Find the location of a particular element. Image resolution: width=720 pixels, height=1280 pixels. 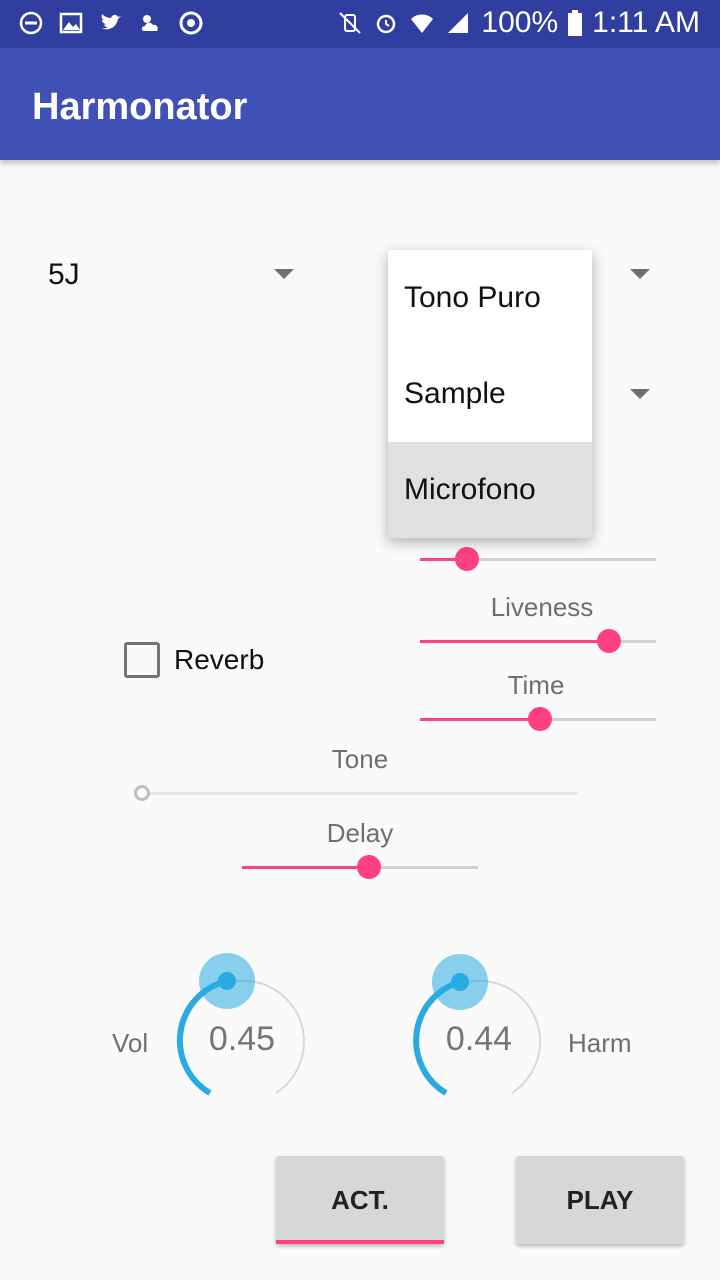

spinner-popup-menu: Tono Puro Sample Microfono is located at coordinates (490, 394).